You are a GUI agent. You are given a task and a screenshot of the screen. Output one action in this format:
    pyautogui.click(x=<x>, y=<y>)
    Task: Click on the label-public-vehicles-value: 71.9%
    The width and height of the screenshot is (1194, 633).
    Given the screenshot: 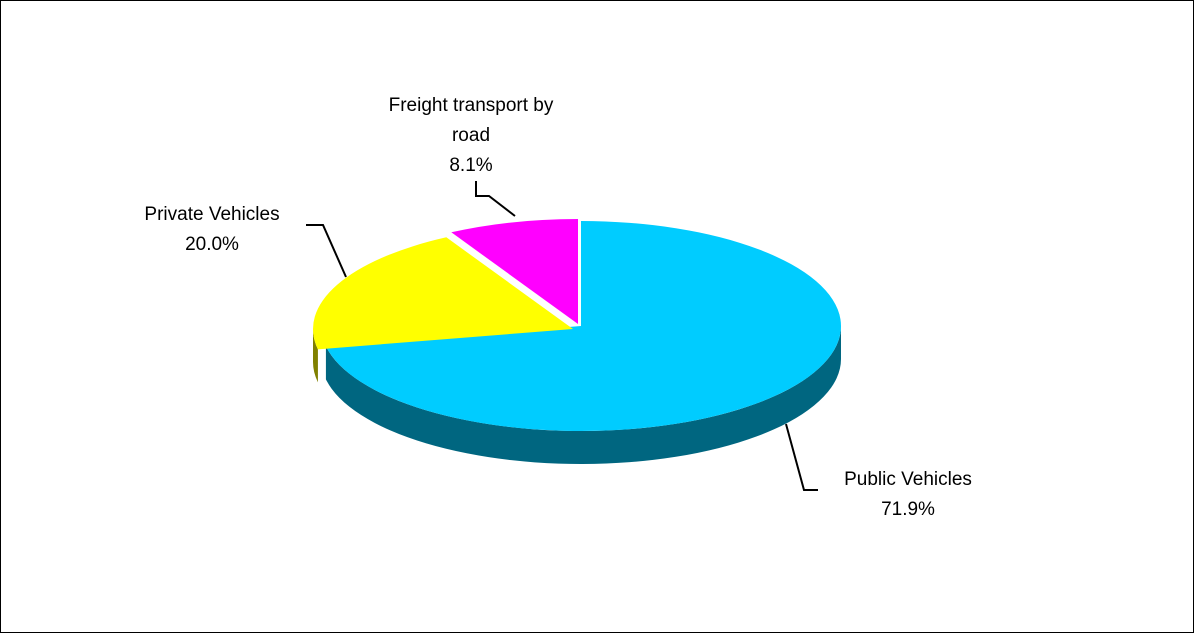 What is the action you would take?
    pyautogui.click(x=908, y=509)
    